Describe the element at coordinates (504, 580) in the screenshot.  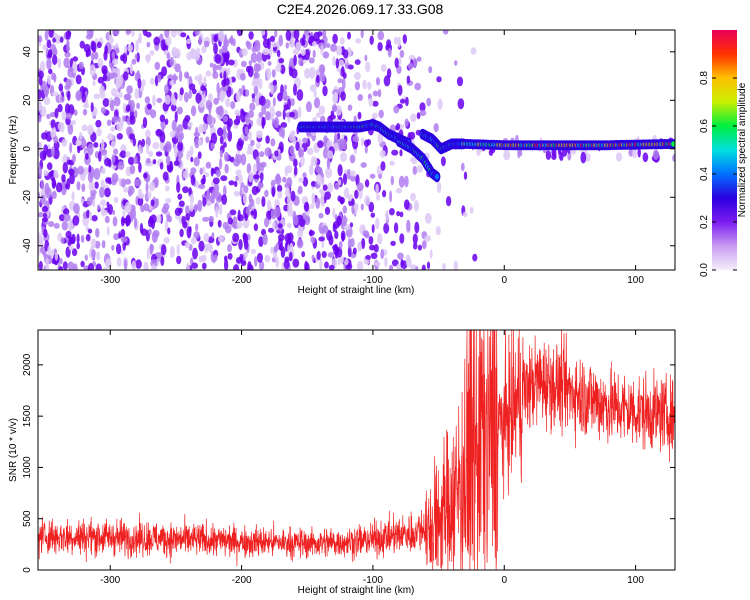
I see `x-tick-label: 0` at that location.